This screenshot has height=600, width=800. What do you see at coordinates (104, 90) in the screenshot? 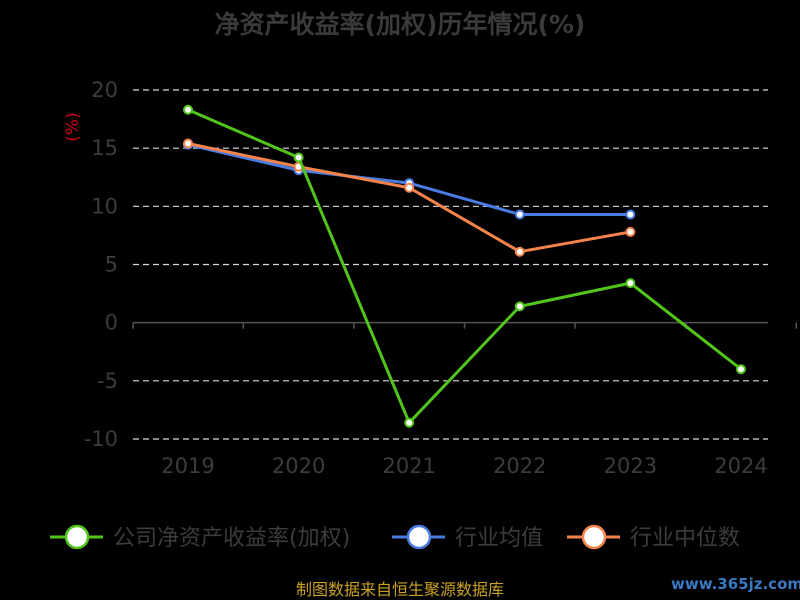
I see `y-tick-label: 20` at bounding box center [104, 90].